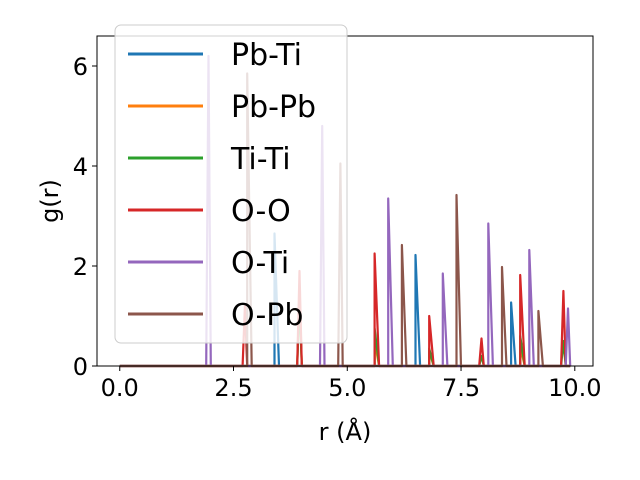 This screenshot has width=640, height=480. What do you see at coordinates (574, 388) in the screenshot?
I see `x-tick-label: 10.0` at bounding box center [574, 388].